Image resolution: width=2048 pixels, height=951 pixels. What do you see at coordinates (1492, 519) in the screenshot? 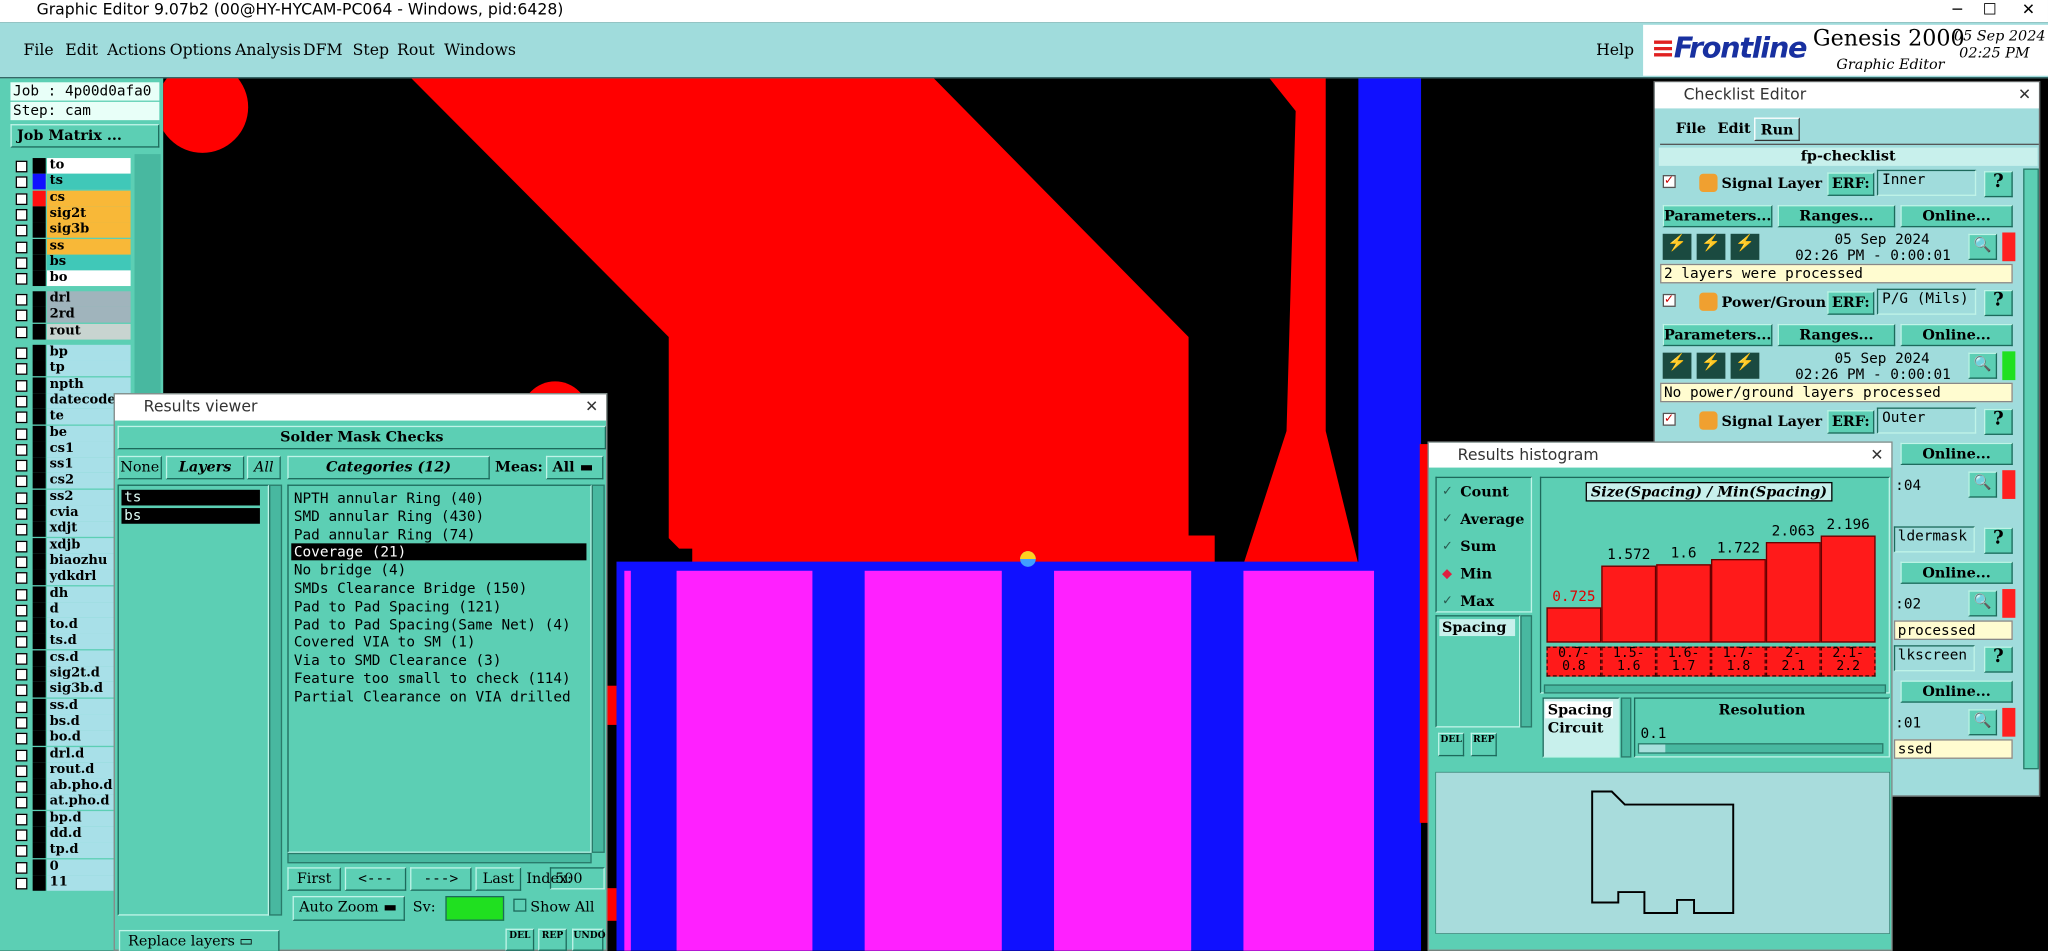
I see `option: Average` at bounding box center [1492, 519].